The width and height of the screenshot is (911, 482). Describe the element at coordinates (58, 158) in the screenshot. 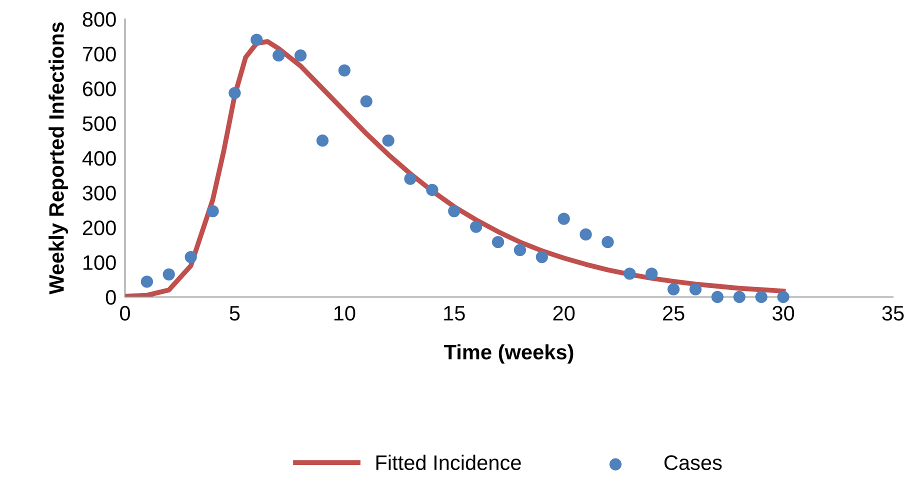

I see `y-axis-title: Weekly Reported Infections` at that location.